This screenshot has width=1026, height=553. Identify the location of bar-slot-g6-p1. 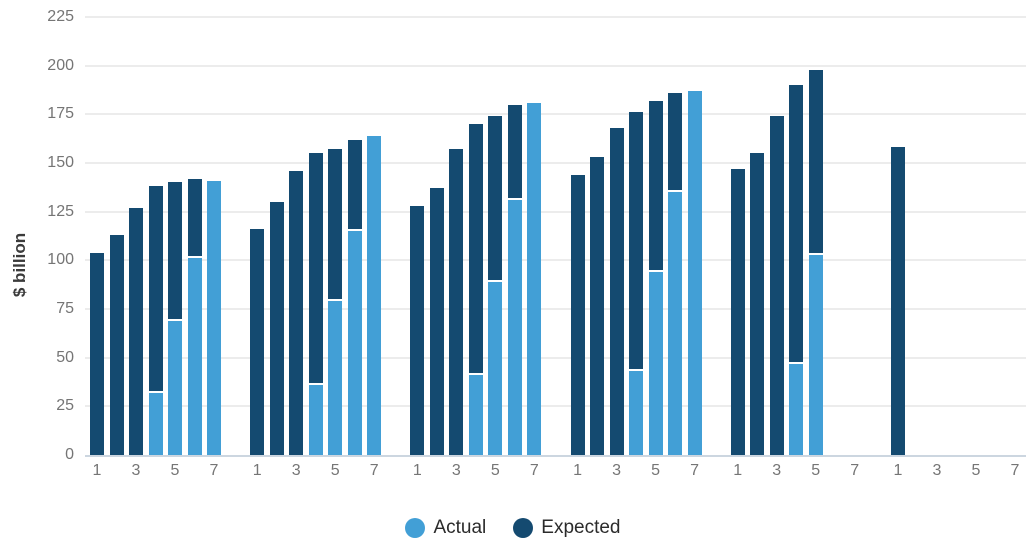
(897, 236).